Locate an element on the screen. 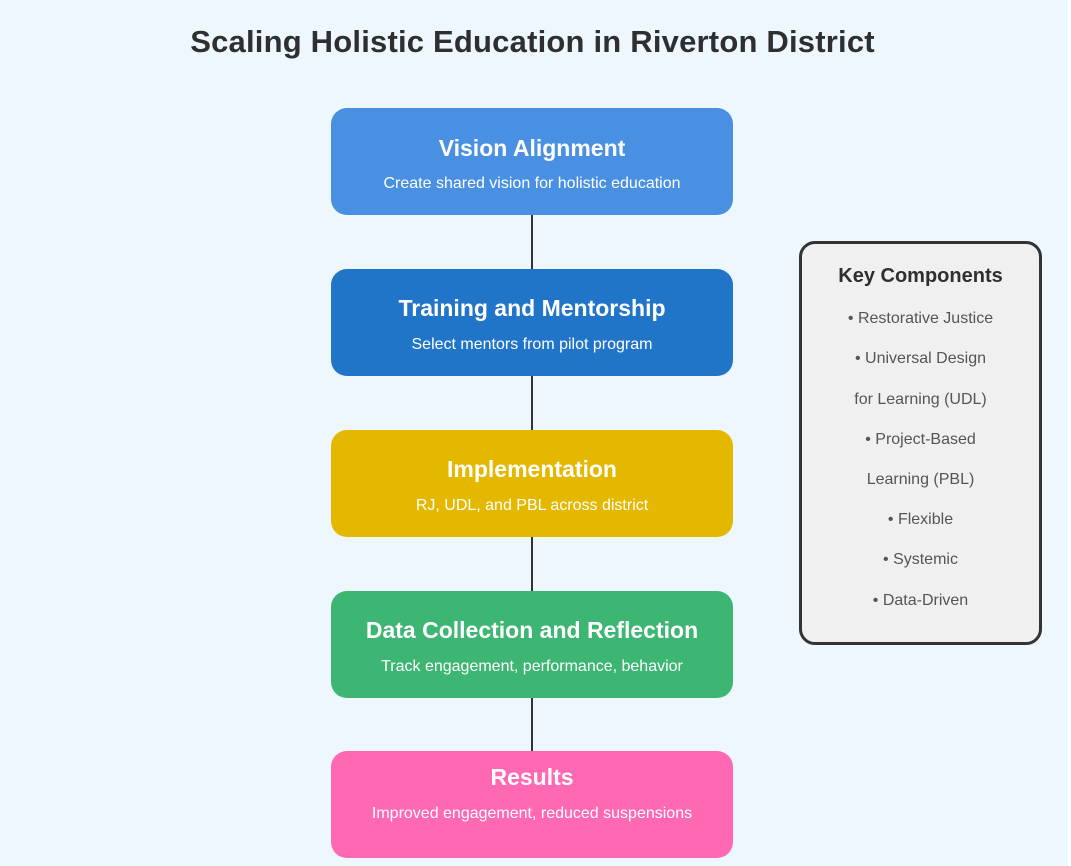 The width and height of the screenshot is (1071, 866). key-component-line: for Learning (UDL) is located at coordinates (920, 399).